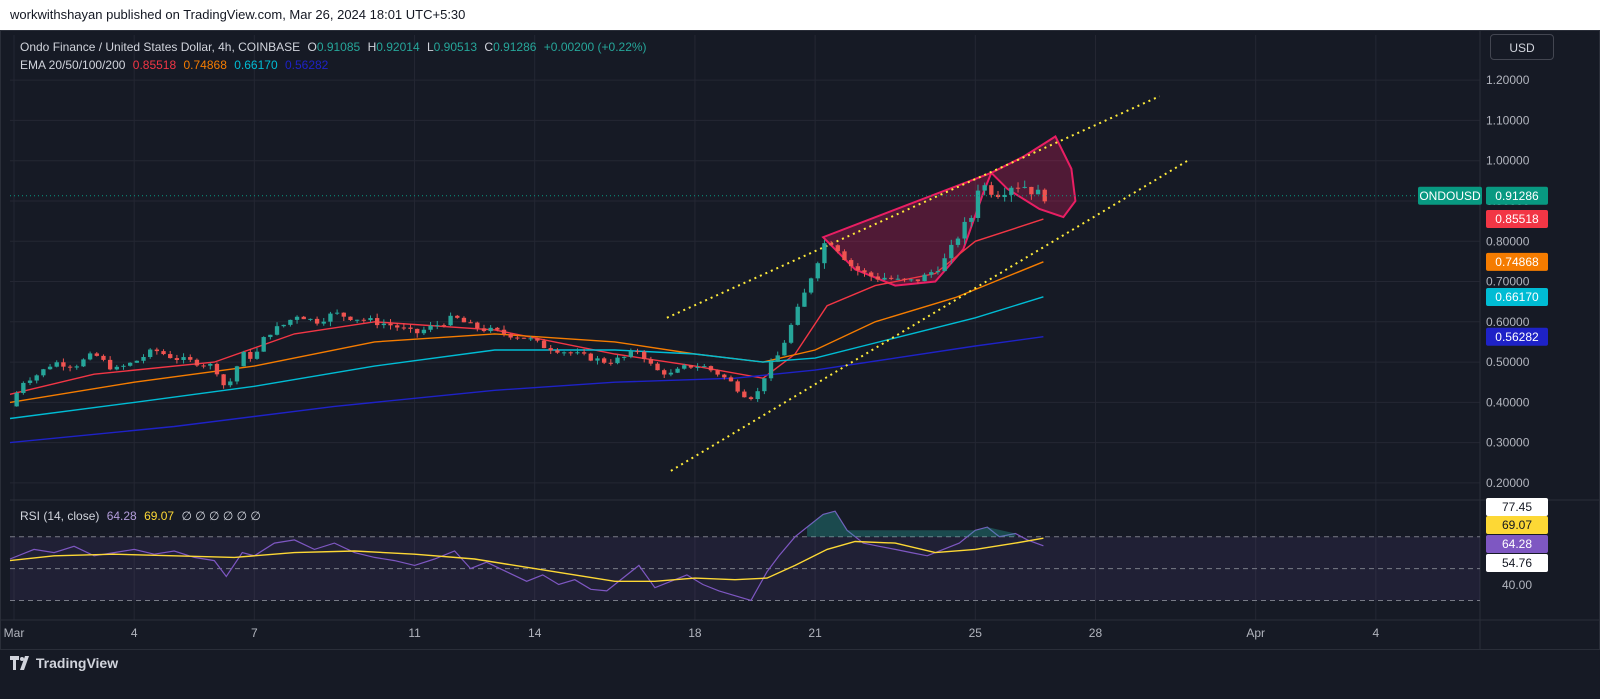  What do you see at coordinates (254, 633) in the screenshot?
I see `time-tick-label: 7` at bounding box center [254, 633].